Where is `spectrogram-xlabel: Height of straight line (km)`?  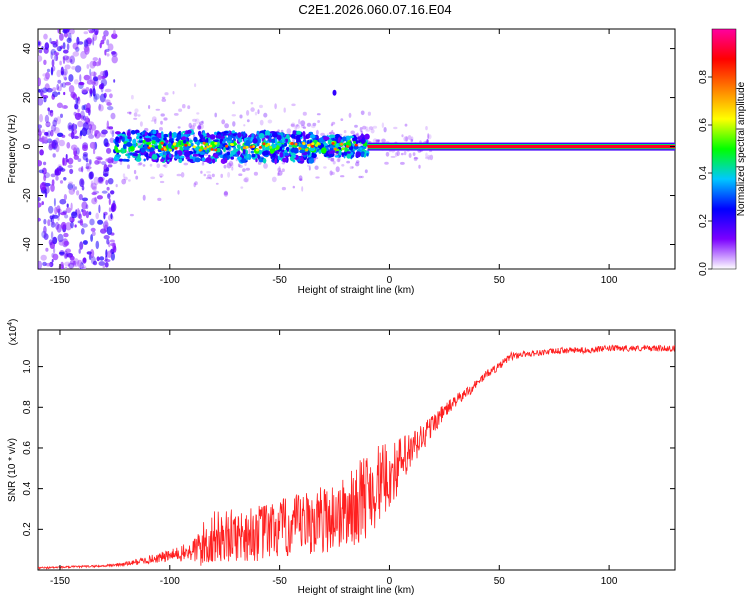
spectrogram-xlabel: Height of straight line (km) is located at coordinates (356, 290).